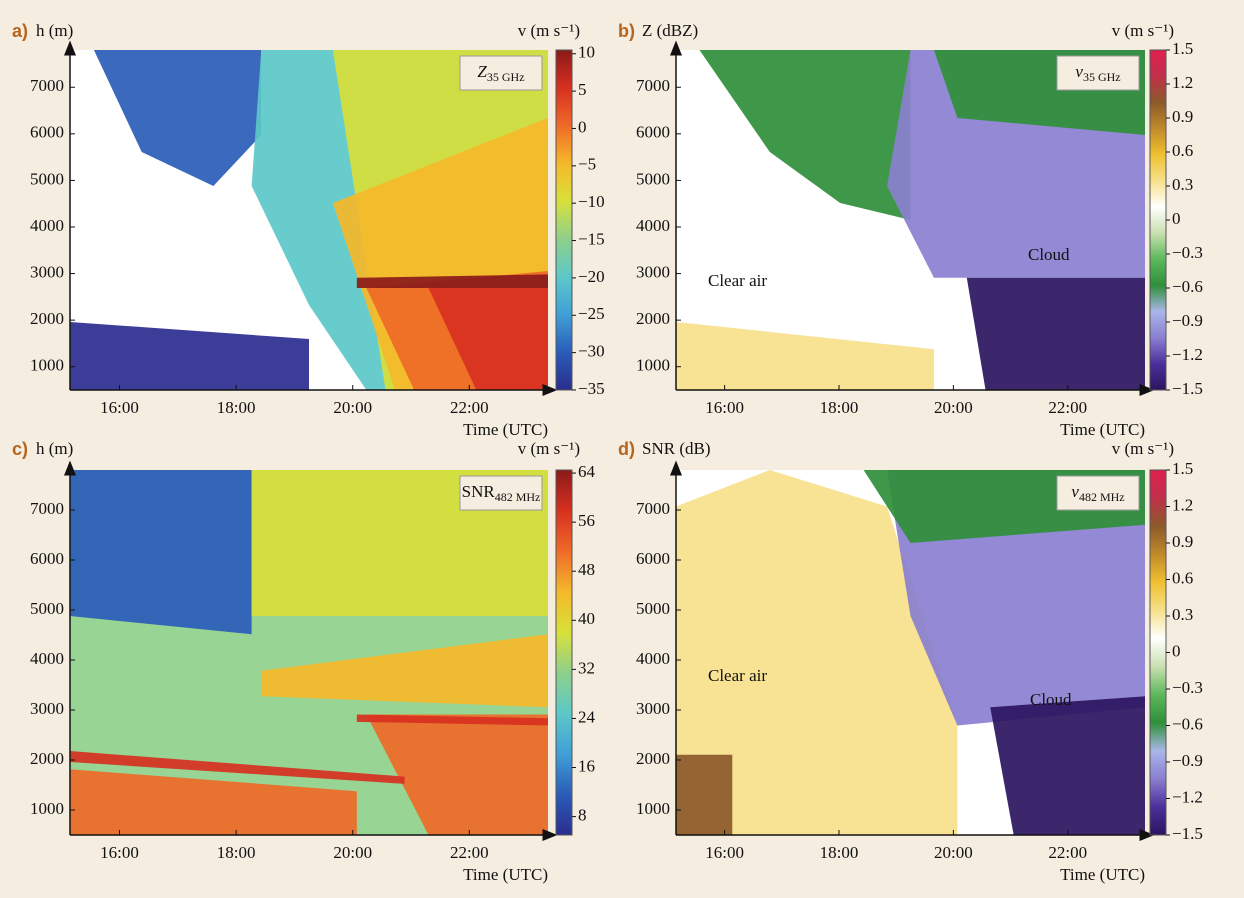  I want to click on colorbar-tick-label: 5, so click(582, 89).